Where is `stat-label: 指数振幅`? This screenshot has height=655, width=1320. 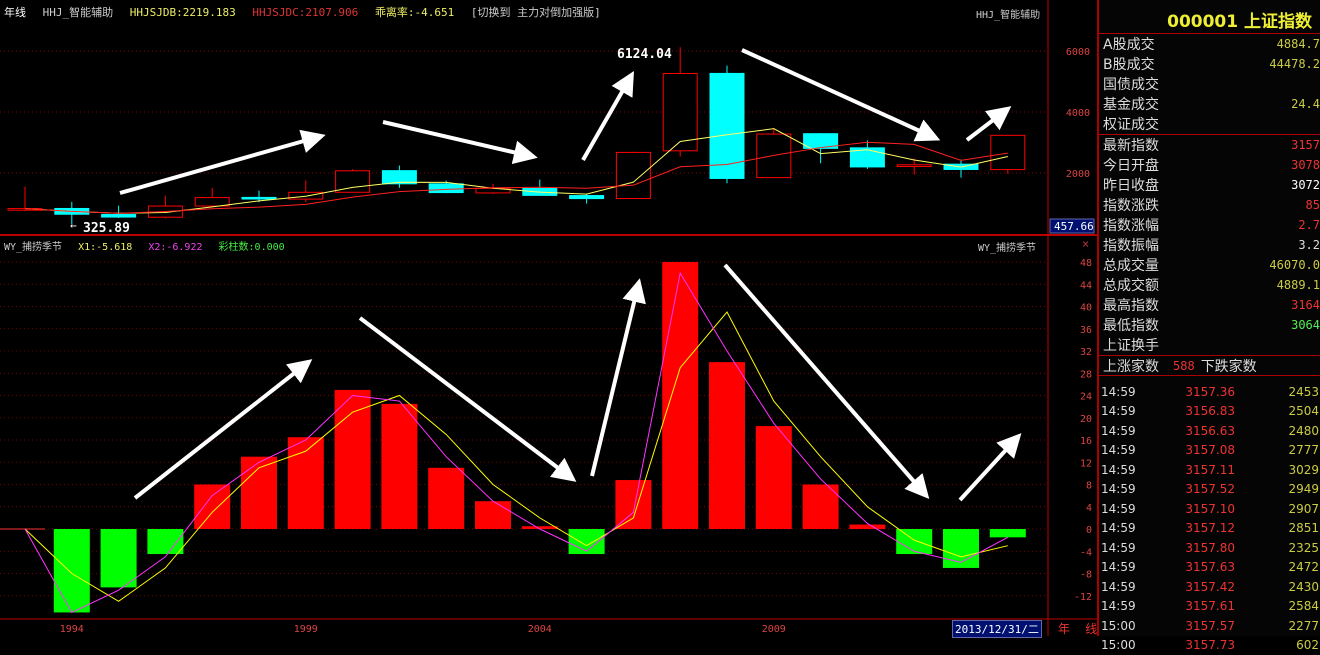 stat-label: 指数振幅 is located at coordinates (1131, 245).